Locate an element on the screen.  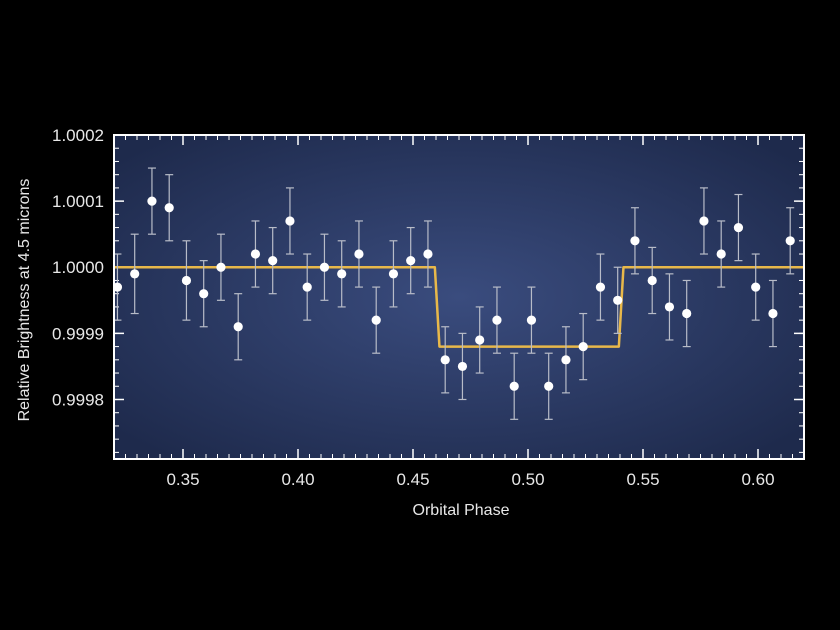
transit-model-line is located at coordinates (459, 306).